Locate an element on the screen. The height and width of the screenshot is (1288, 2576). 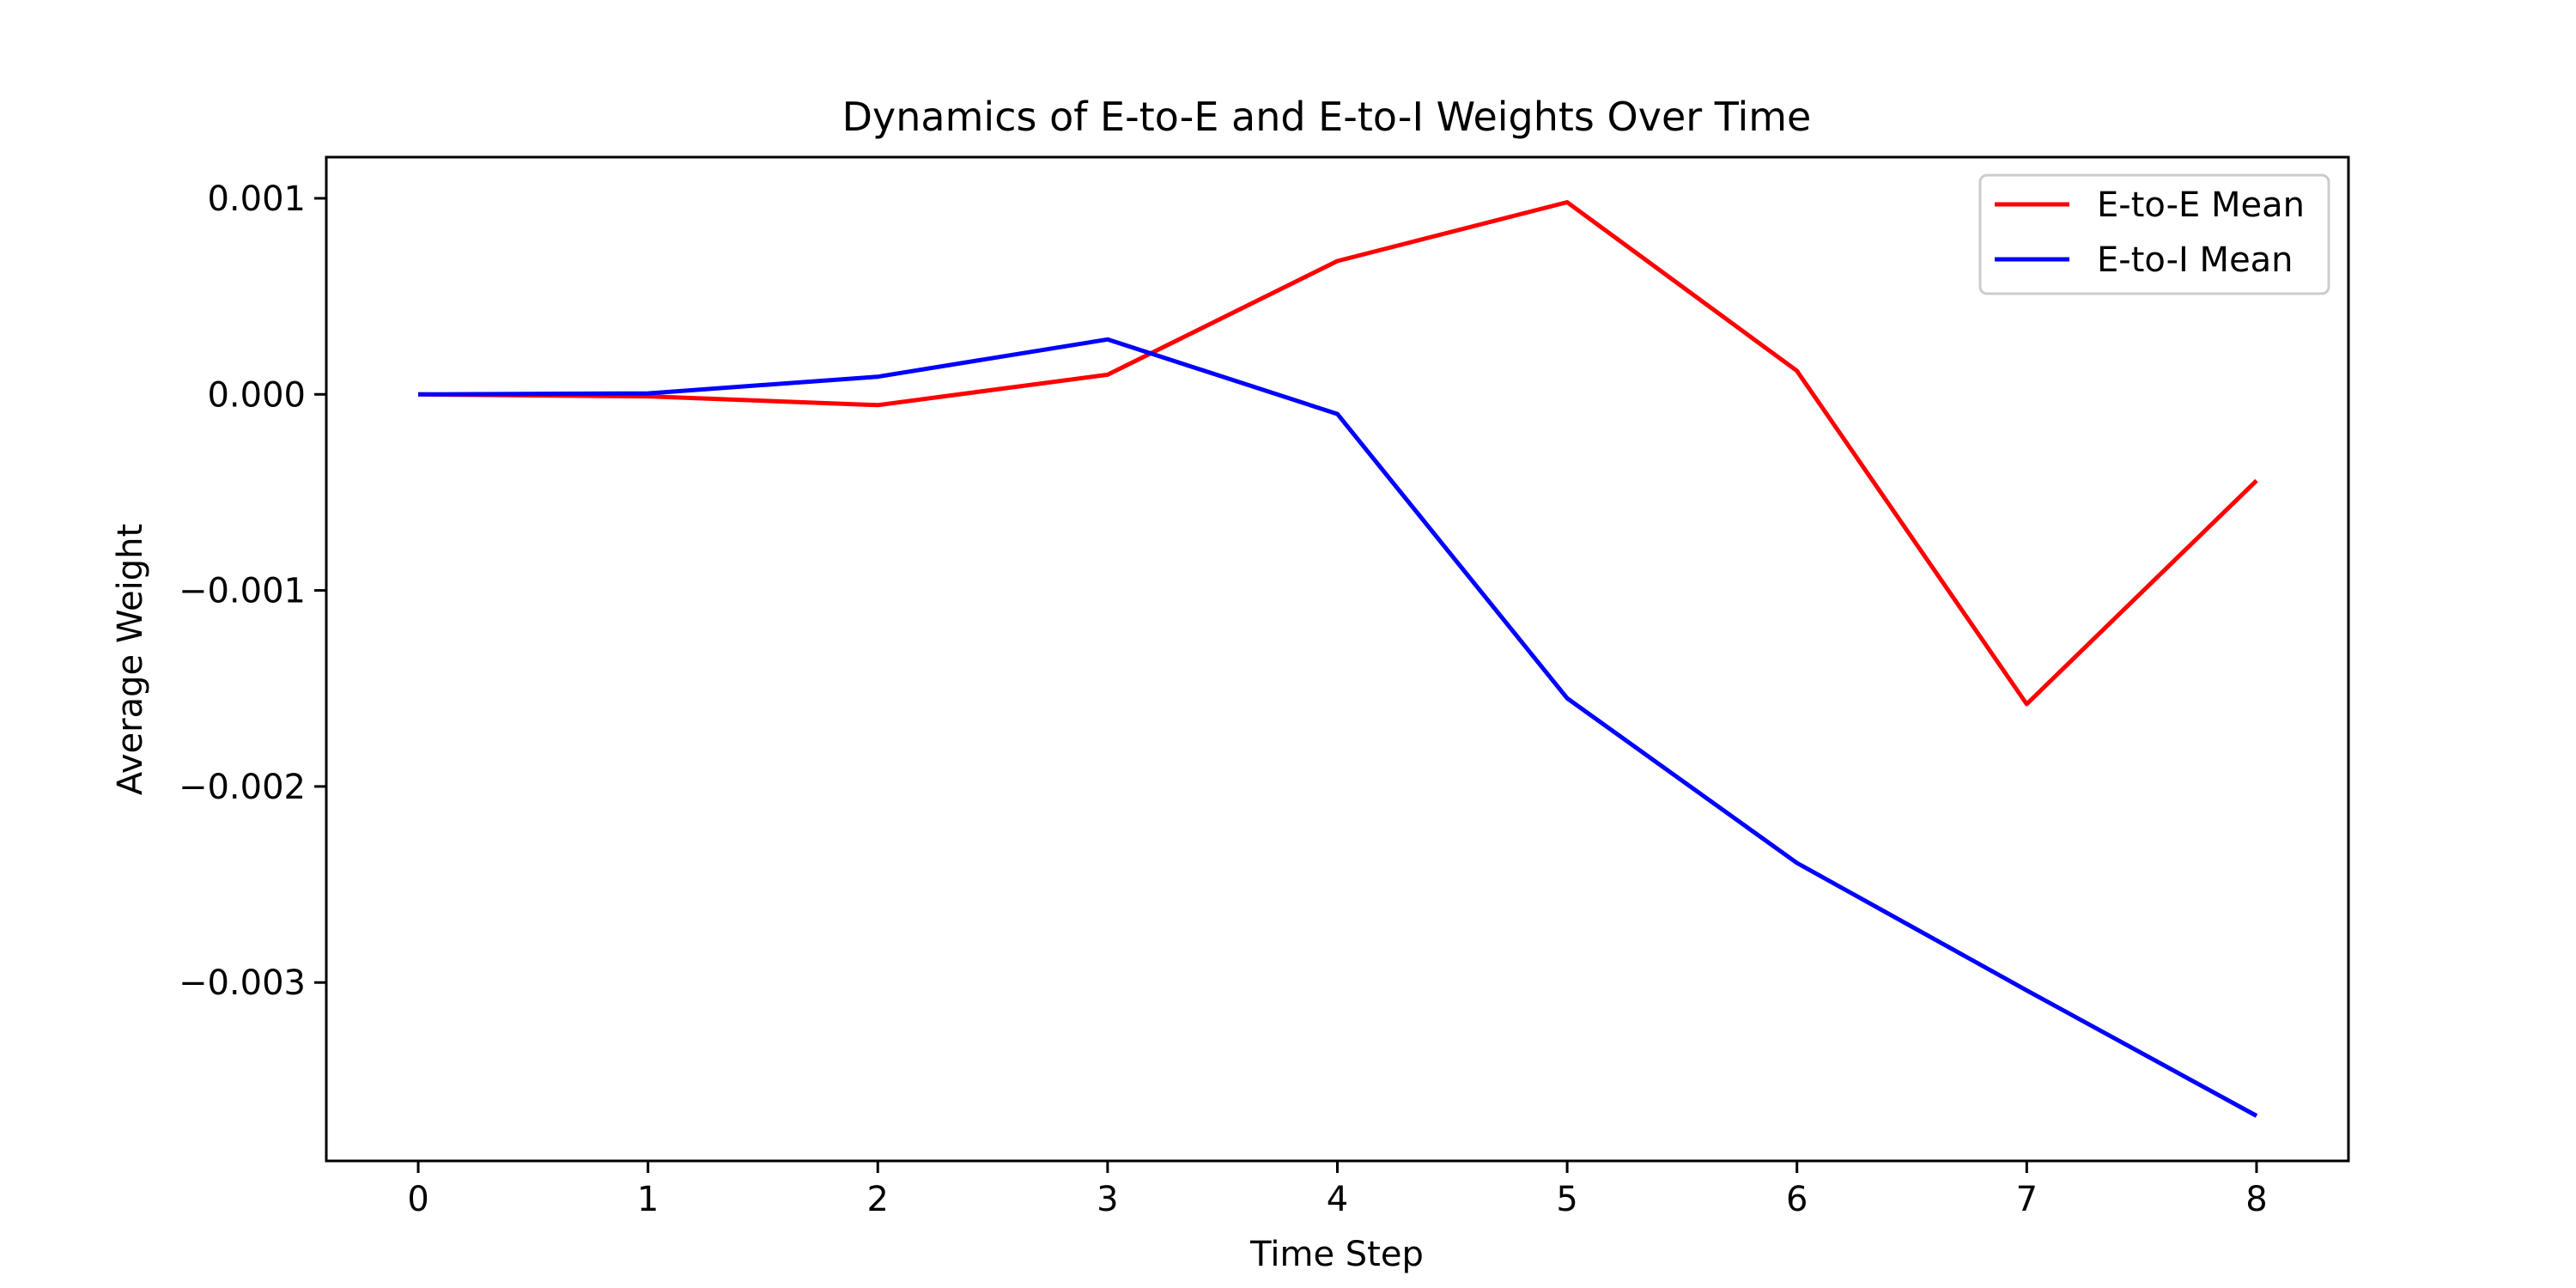
x-tick-label: 1 is located at coordinates (648, 1199).